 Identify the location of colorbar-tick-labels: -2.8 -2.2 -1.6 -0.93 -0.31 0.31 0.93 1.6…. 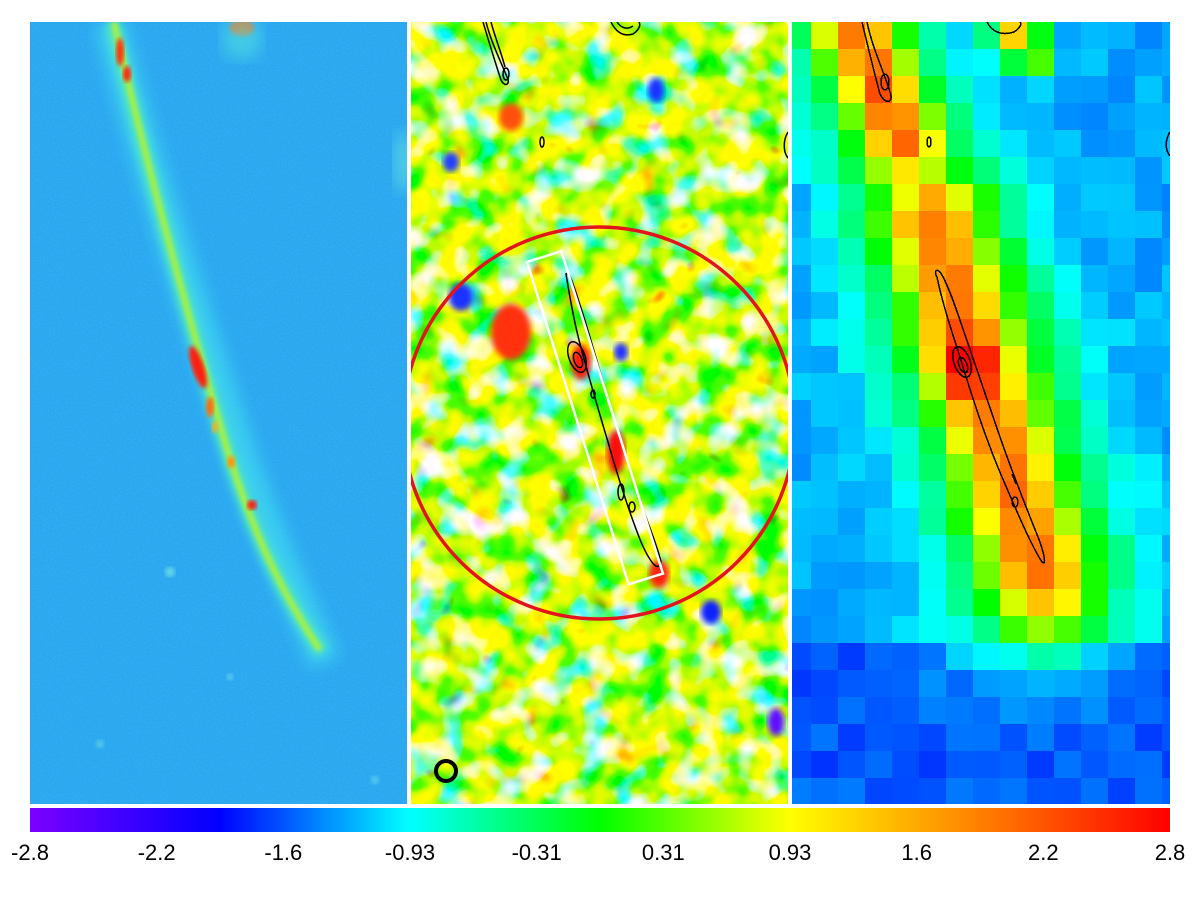
(600, 860).